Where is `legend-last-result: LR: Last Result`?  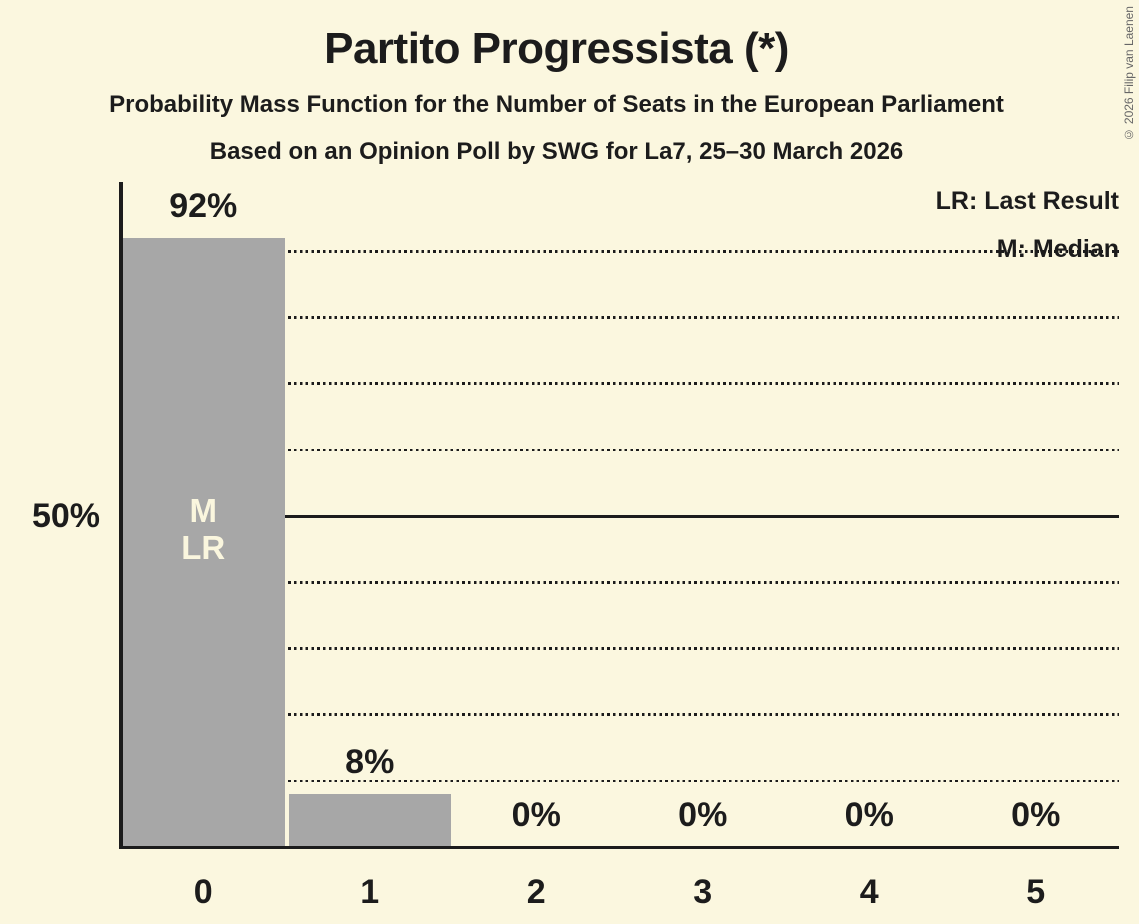
legend-last-result: LR: Last Result is located at coordinates (1027, 201).